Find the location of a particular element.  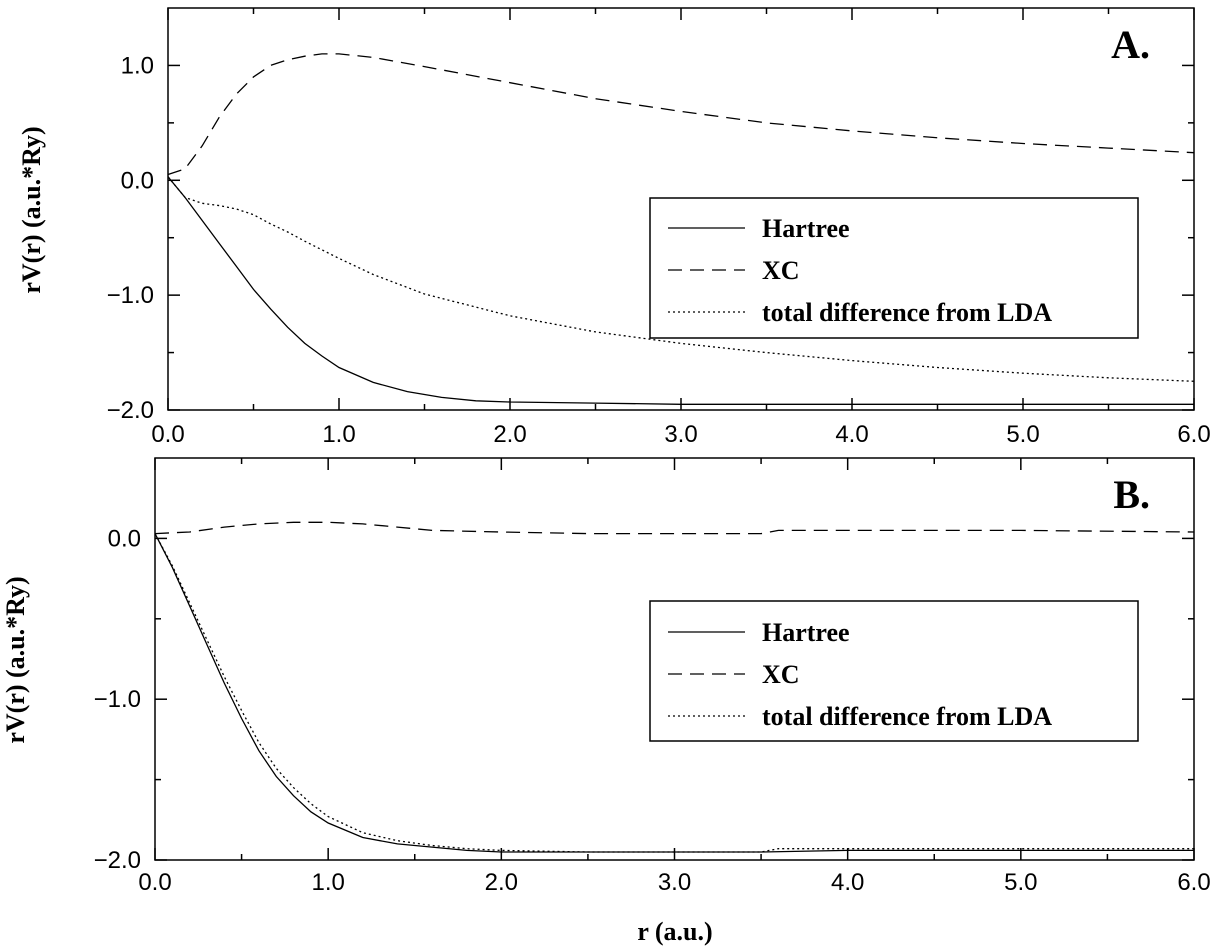

panel-b-y-tick-label: −1.0 is located at coordinates (117, 699).